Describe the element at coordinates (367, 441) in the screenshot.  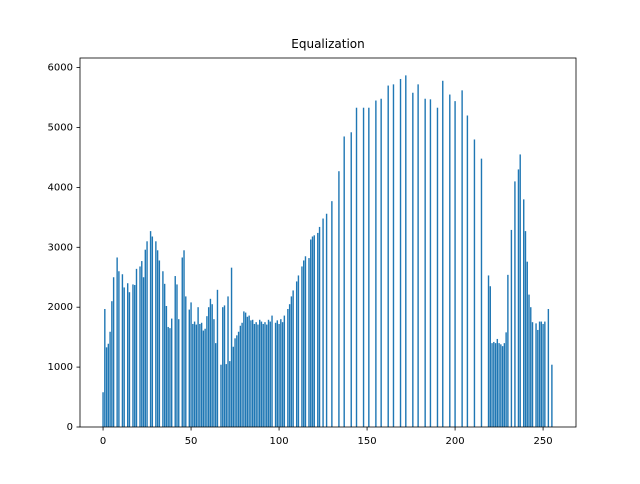
I see `x-tick-label: 150` at that location.